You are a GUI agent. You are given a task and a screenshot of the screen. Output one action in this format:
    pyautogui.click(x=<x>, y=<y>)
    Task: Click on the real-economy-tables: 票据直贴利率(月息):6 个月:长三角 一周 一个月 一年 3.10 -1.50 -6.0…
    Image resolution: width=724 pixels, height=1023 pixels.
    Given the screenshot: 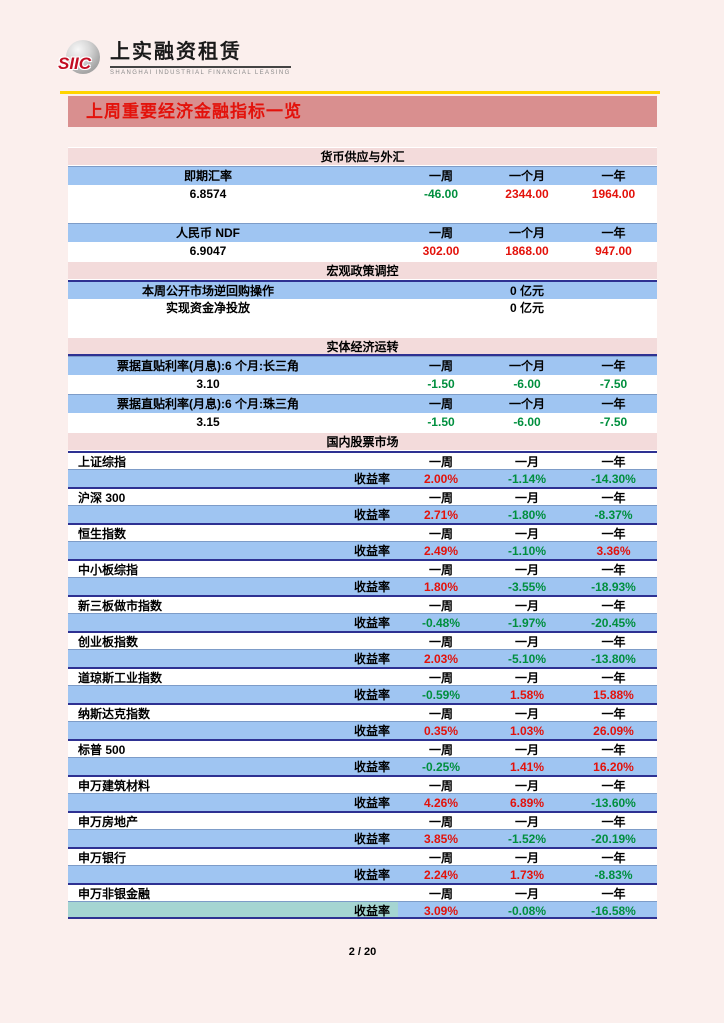 What is the action you would take?
    pyautogui.click(x=362, y=394)
    